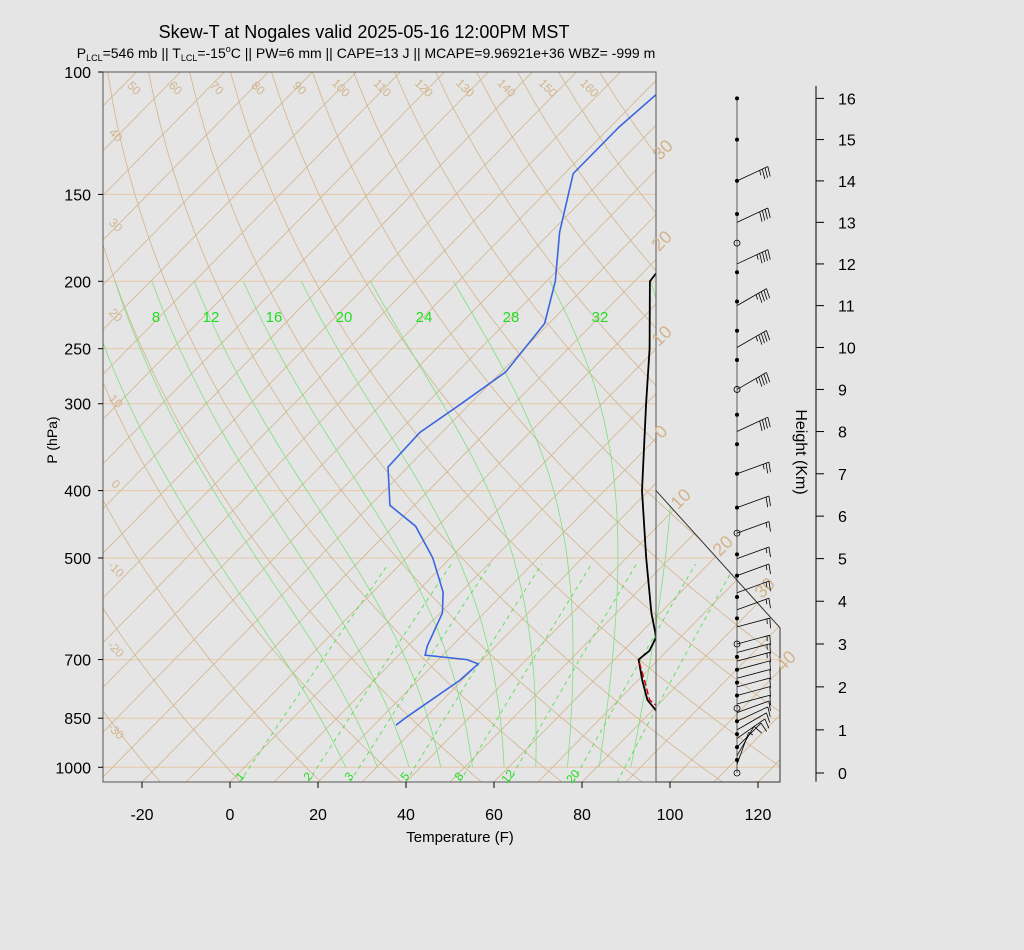  I want to click on height-tick-label: 11, so click(846, 307).